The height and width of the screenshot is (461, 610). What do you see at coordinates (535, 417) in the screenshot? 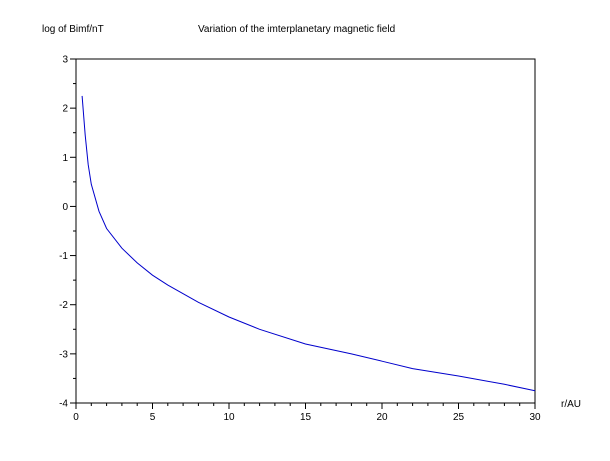
I see `x-tick-label: 30` at bounding box center [535, 417].